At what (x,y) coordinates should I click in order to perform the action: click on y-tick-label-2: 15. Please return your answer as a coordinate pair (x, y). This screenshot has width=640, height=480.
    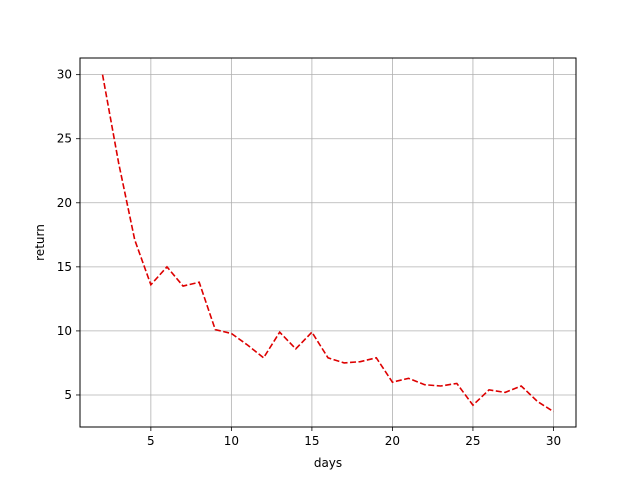
    Looking at the image, I should click on (64, 267).